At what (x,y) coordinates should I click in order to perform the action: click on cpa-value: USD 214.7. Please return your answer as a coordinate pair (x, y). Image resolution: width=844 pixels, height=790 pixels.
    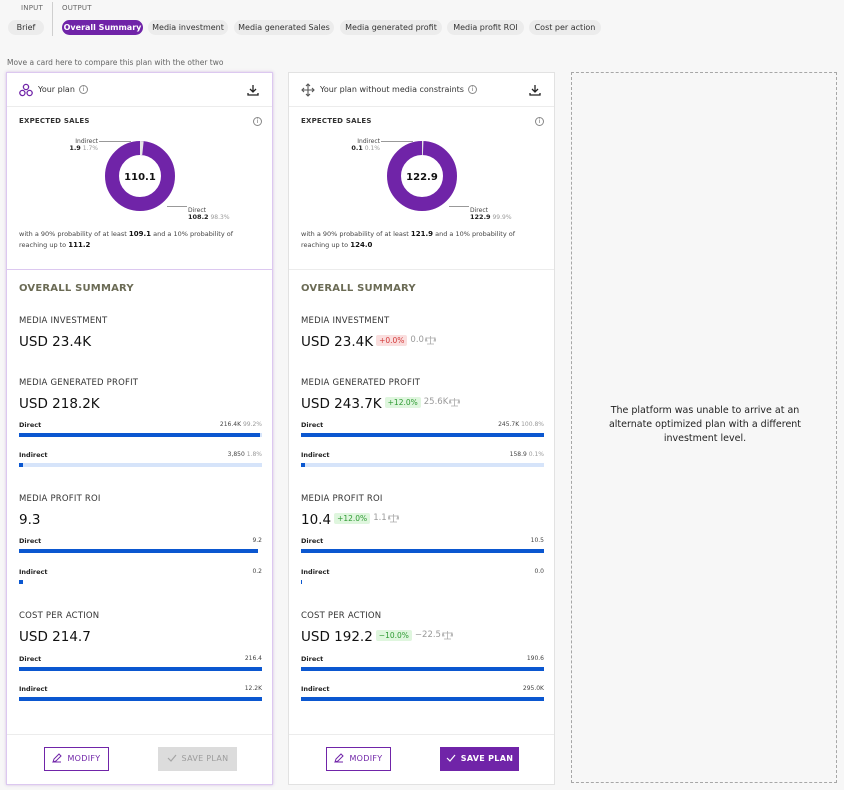
    Looking at the image, I should click on (55, 637).